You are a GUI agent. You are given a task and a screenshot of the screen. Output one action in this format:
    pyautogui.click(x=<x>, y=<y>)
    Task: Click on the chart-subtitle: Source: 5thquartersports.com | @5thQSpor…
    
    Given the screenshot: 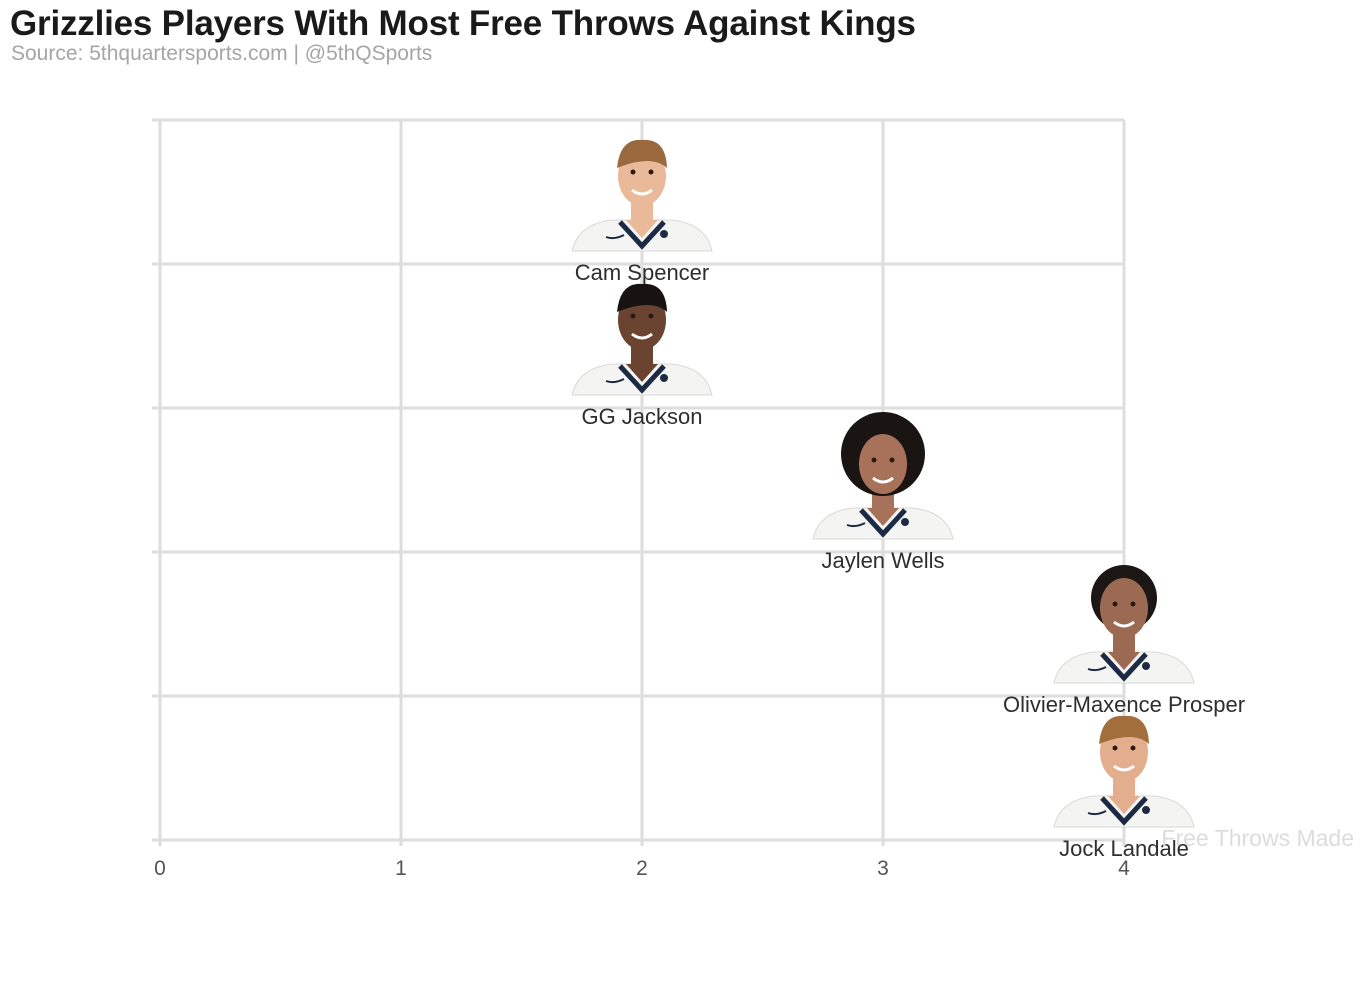 What is the action you would take?
    pyautogui.click(x=222, y=53)
    